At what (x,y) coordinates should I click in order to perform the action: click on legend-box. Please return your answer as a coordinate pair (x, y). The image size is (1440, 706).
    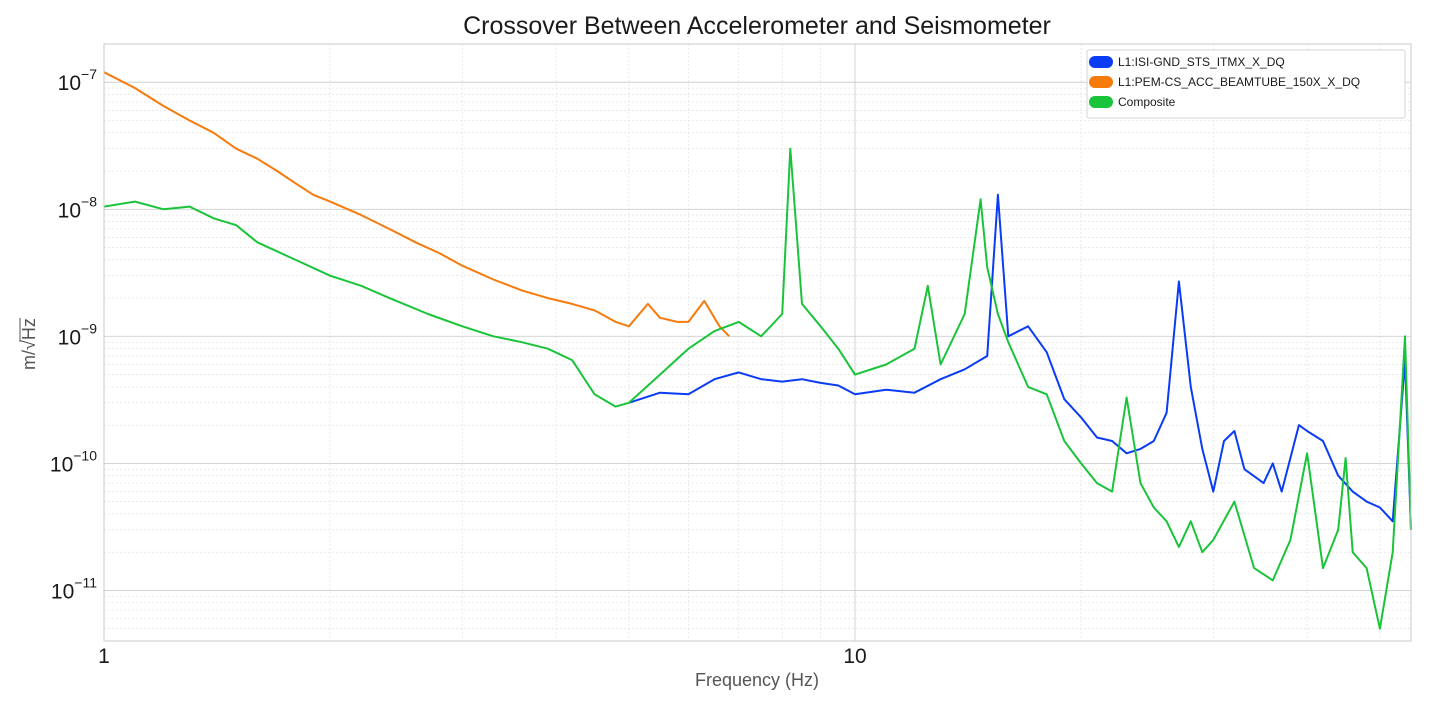
    Looking at the image, I should click on (1246, 84).